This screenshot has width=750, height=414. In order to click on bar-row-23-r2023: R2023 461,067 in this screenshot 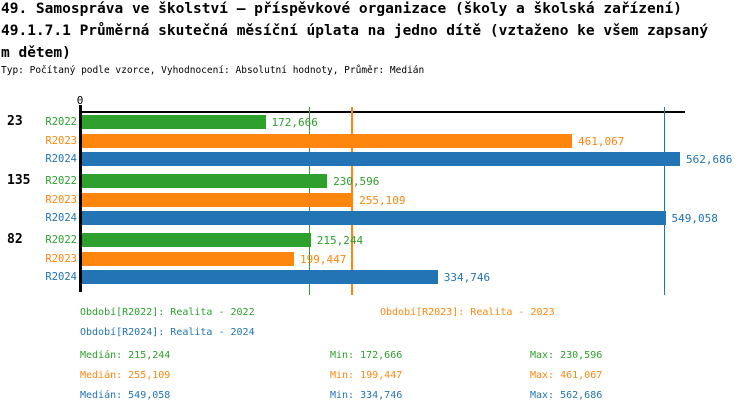, I will do `click(375, 140)`.